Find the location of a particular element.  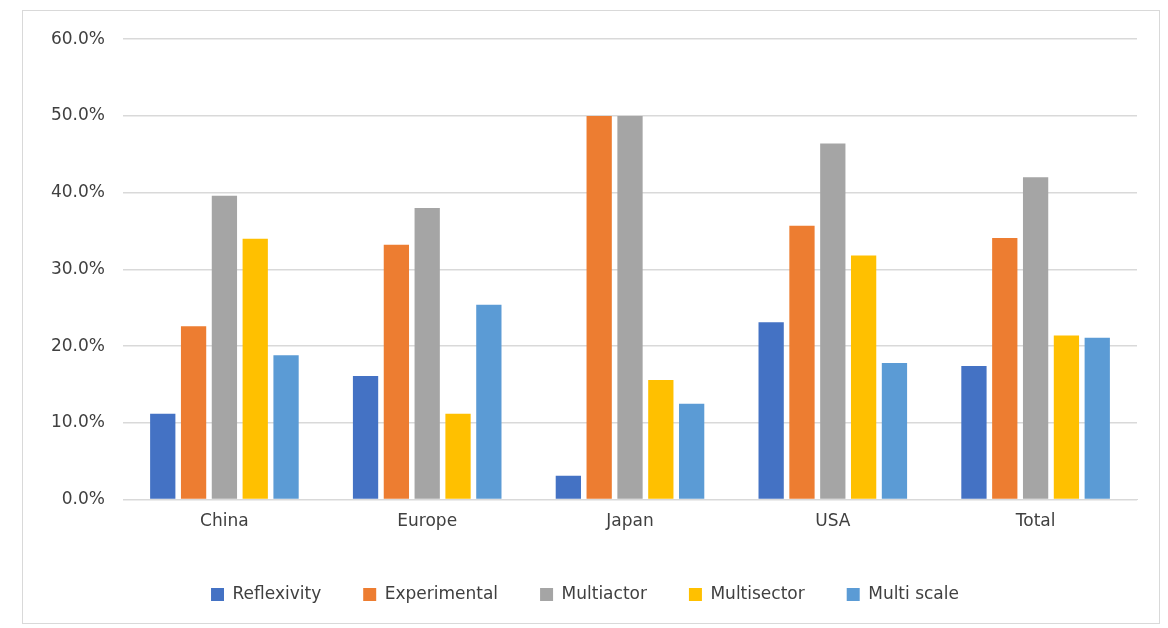

x-tick-label: Japan is located at coordinates (629, 520).